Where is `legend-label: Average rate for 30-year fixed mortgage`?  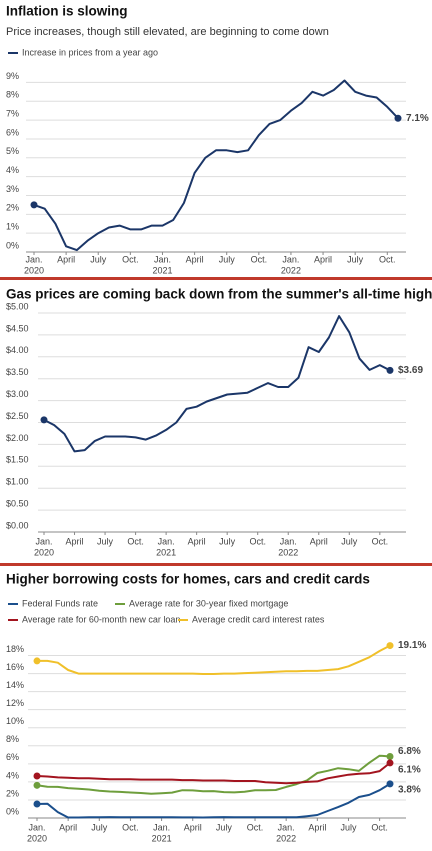 legend-label: Average rate for 30-year fixed mortgage is located at coordinates (208, 603).